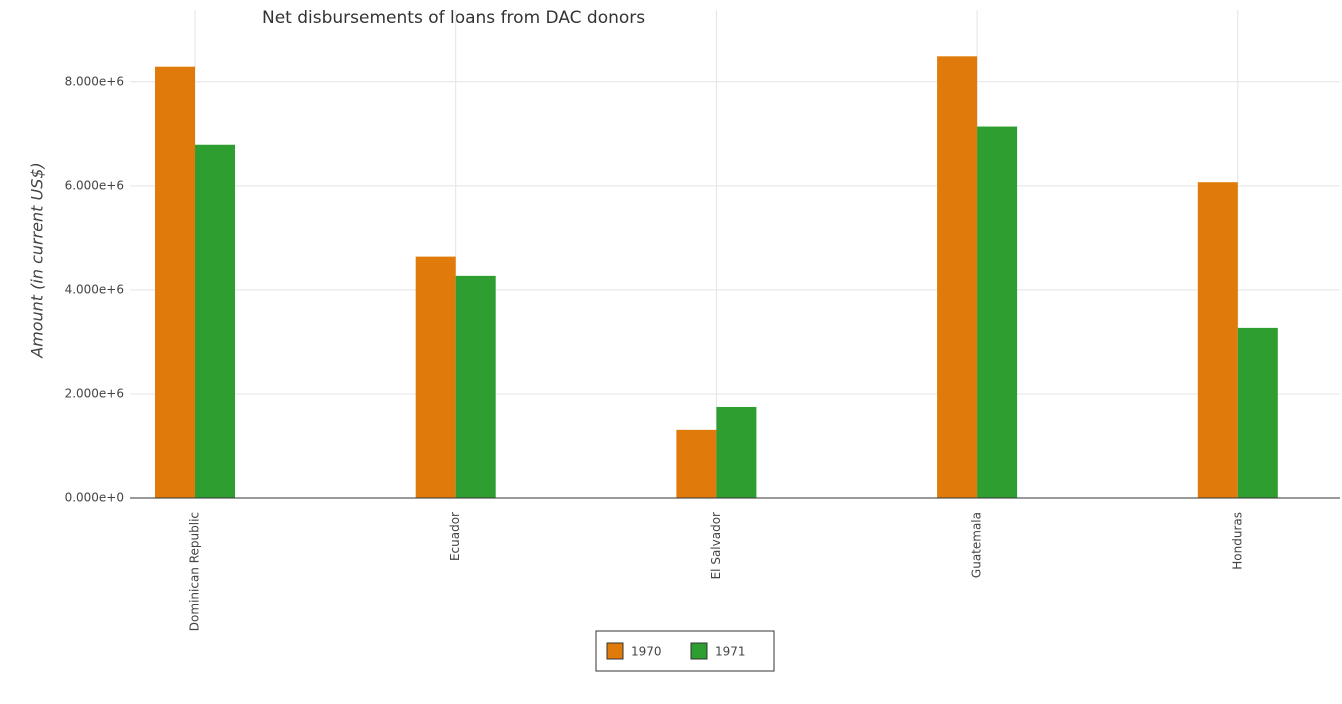 The width and height of the screenshot is (1342, 704). Describe the element at coordinates (646, 652) in the screenshot. I see `legend-label: 1970` at that location.